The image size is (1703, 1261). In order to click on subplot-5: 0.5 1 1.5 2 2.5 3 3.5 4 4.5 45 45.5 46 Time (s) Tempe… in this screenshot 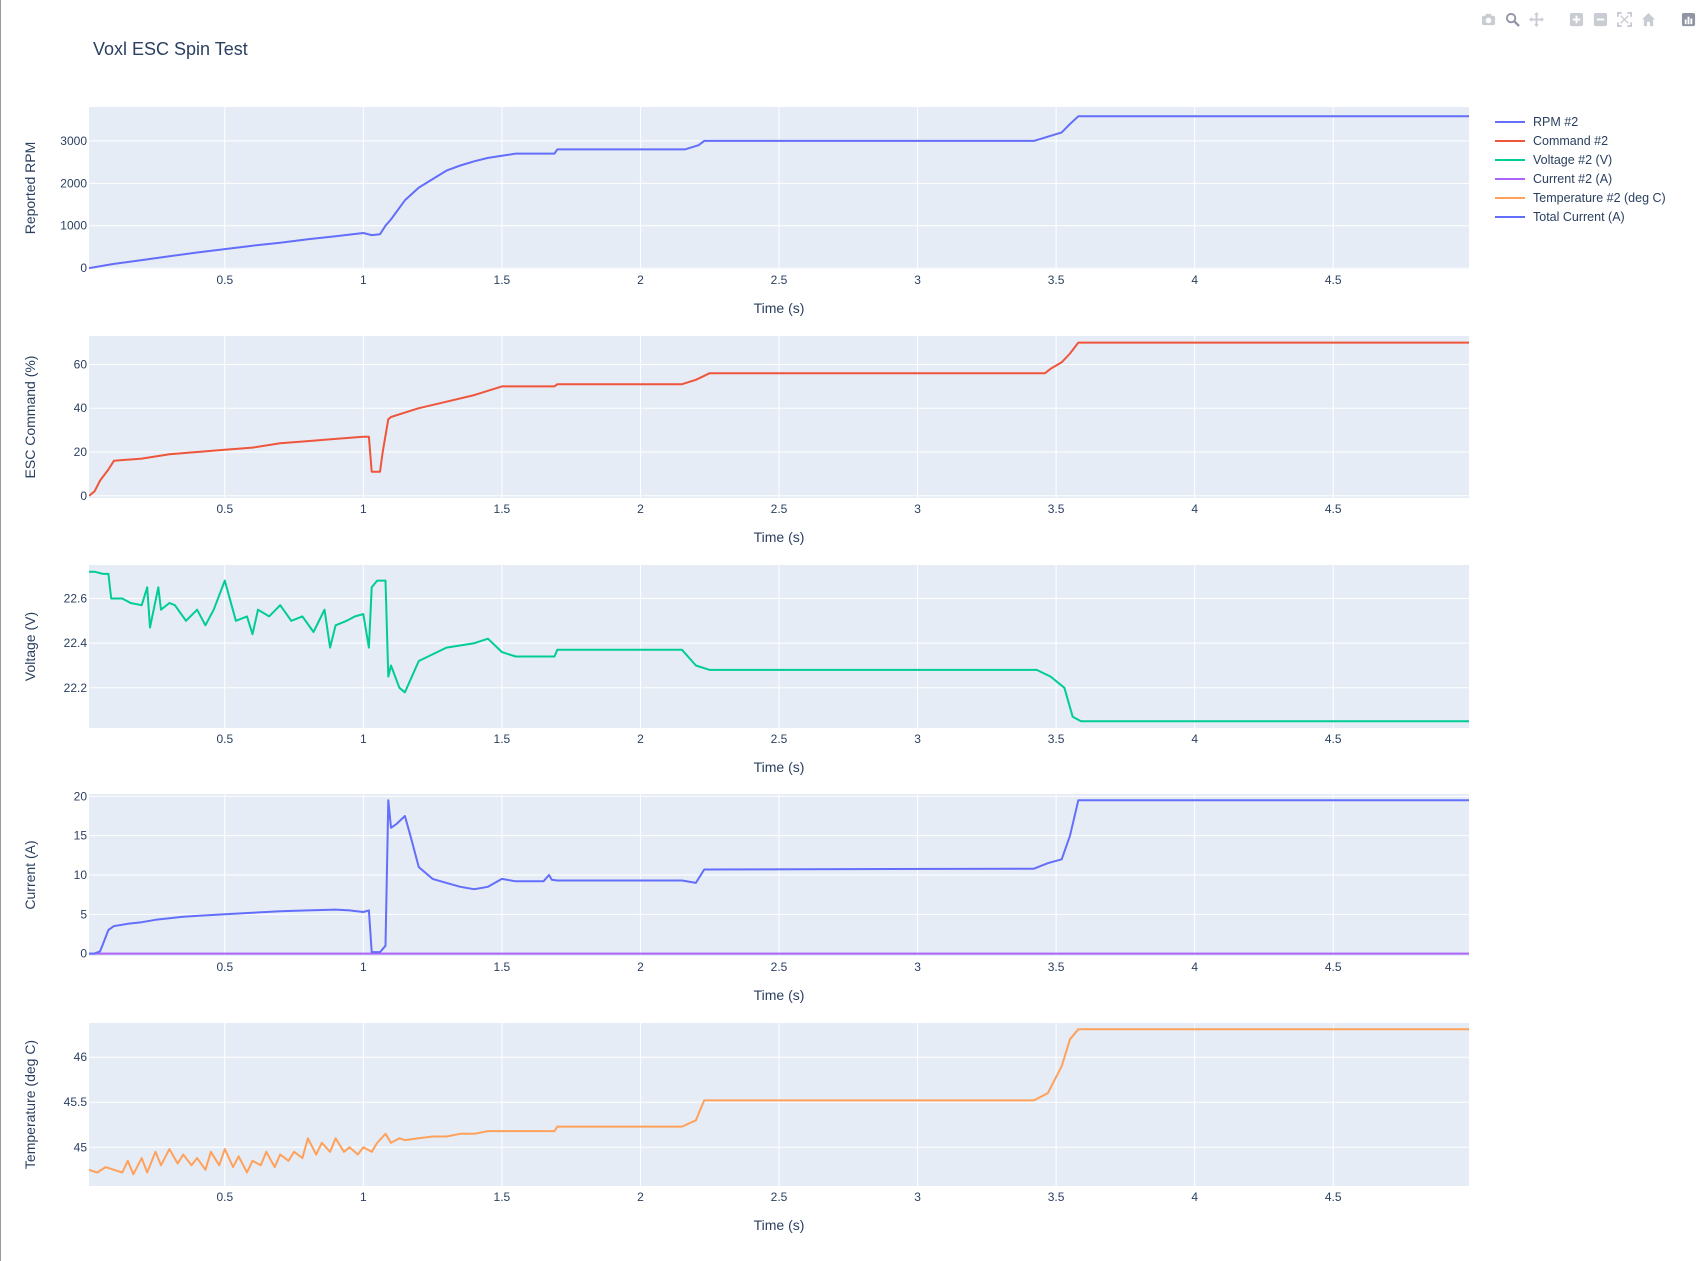, I will do `click(745, 1128)`.